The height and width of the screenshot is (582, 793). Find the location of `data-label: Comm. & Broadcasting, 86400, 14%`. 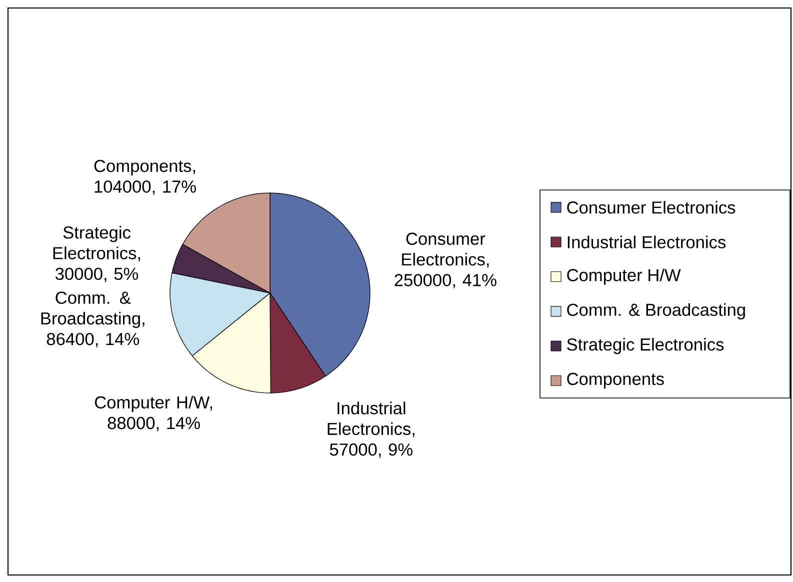

data-label: Comm. & Broadcasting, 86400, 14% is located at coordinates (92, 320).